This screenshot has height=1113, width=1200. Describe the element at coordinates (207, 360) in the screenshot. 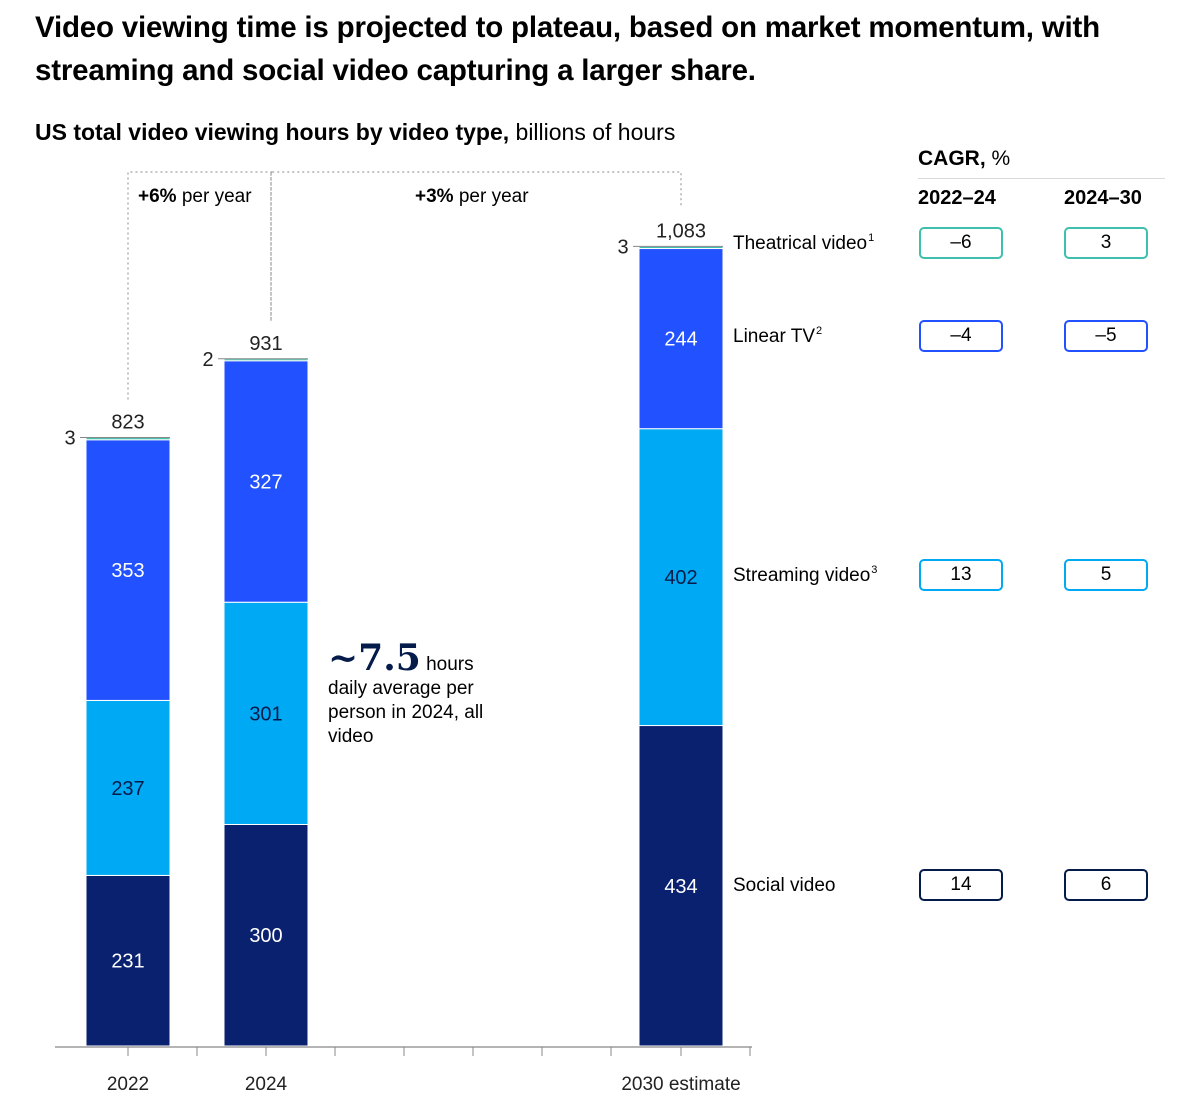

I see `segment-value-label: 2` at that location.